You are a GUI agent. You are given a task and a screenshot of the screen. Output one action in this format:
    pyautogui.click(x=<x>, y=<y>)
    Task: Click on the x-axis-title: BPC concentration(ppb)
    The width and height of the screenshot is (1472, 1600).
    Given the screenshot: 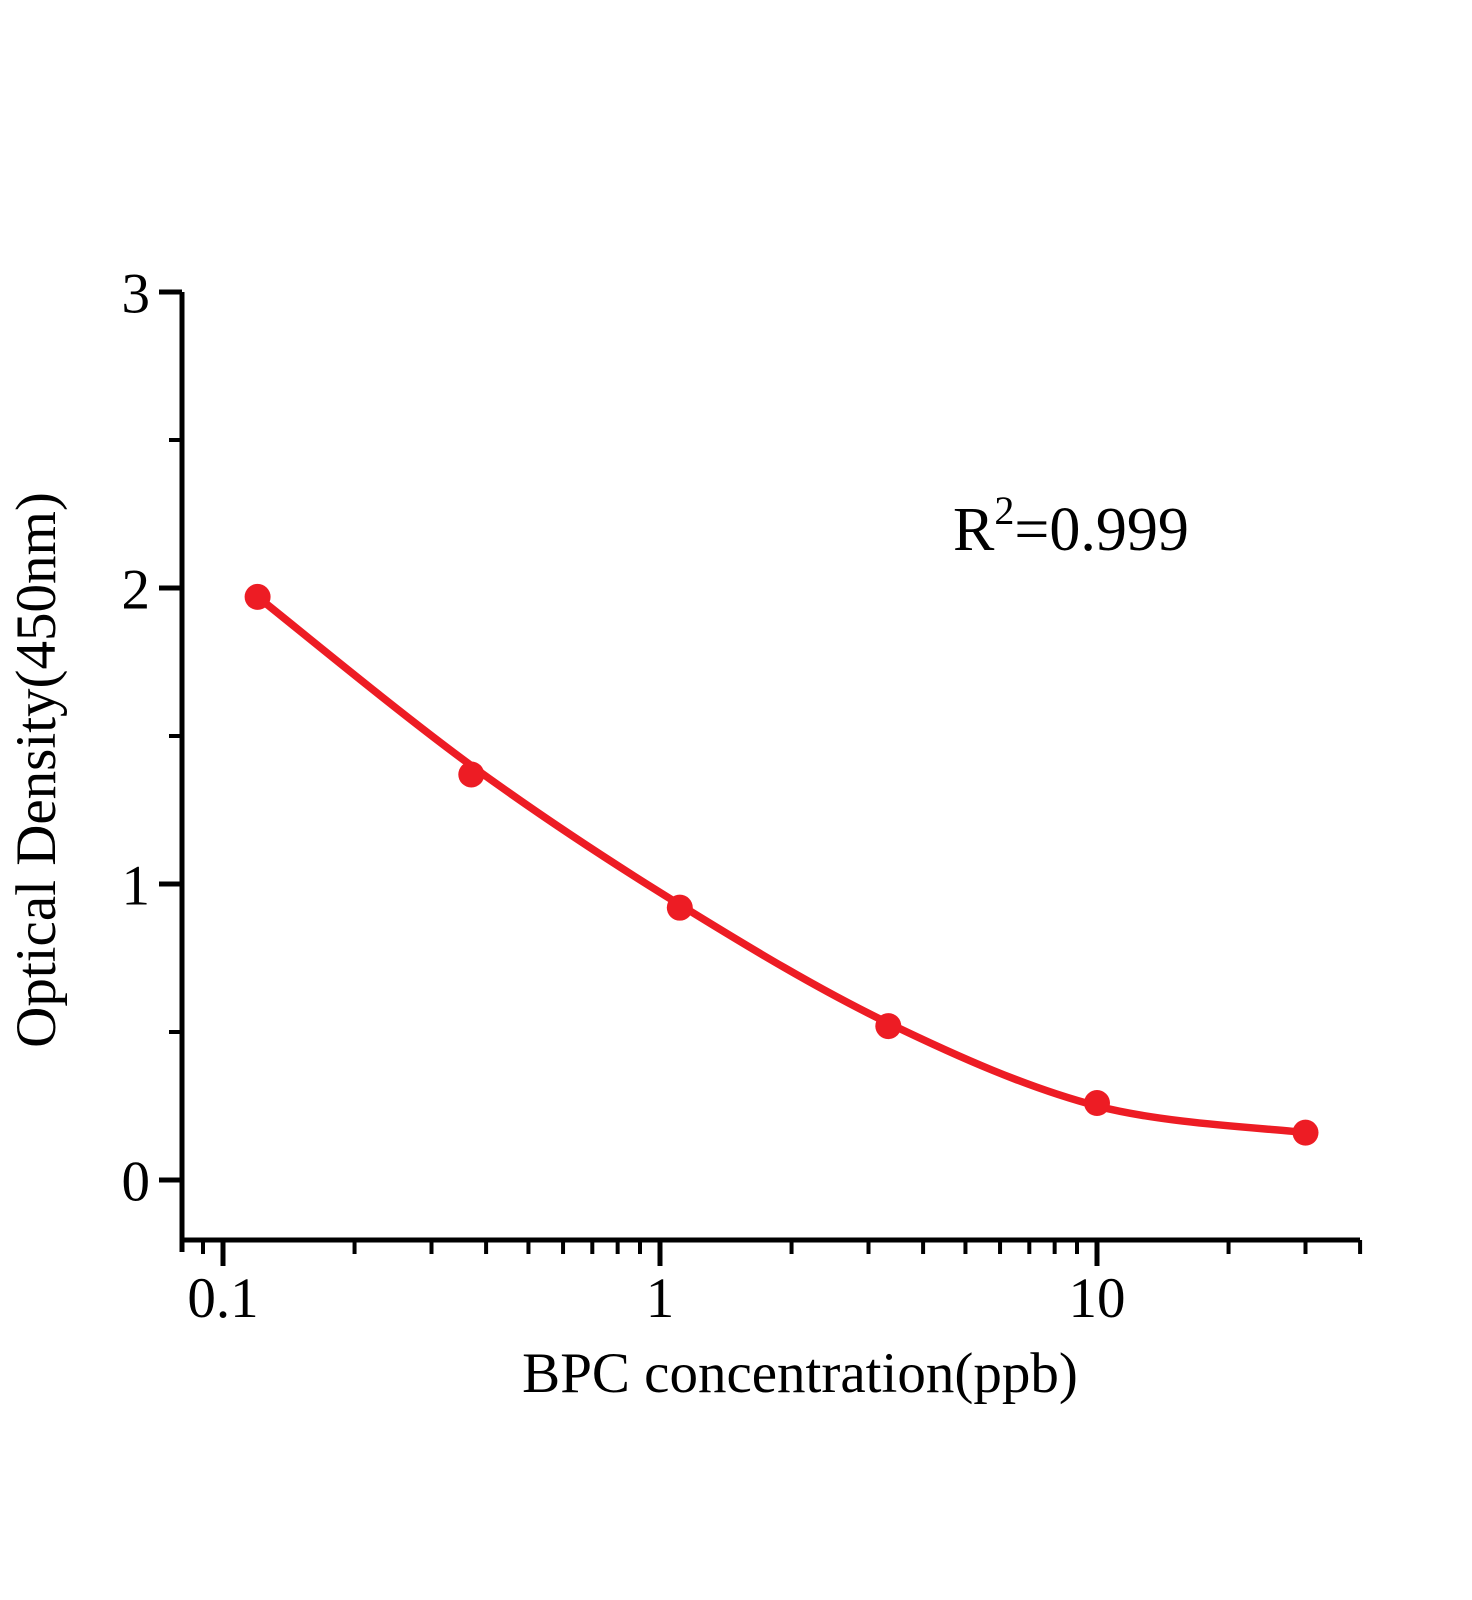 What is the action you would take?
    pyautogui.click(x=800, y=1373)
    